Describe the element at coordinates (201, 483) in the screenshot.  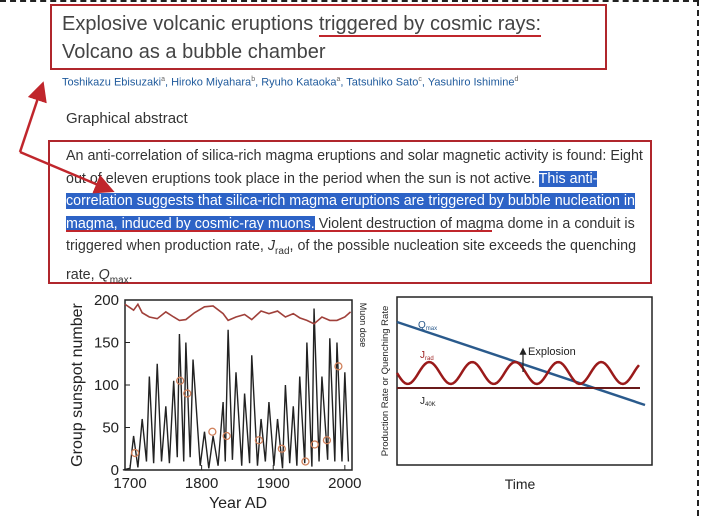
I see `x-tick-label: 1800` at that location.